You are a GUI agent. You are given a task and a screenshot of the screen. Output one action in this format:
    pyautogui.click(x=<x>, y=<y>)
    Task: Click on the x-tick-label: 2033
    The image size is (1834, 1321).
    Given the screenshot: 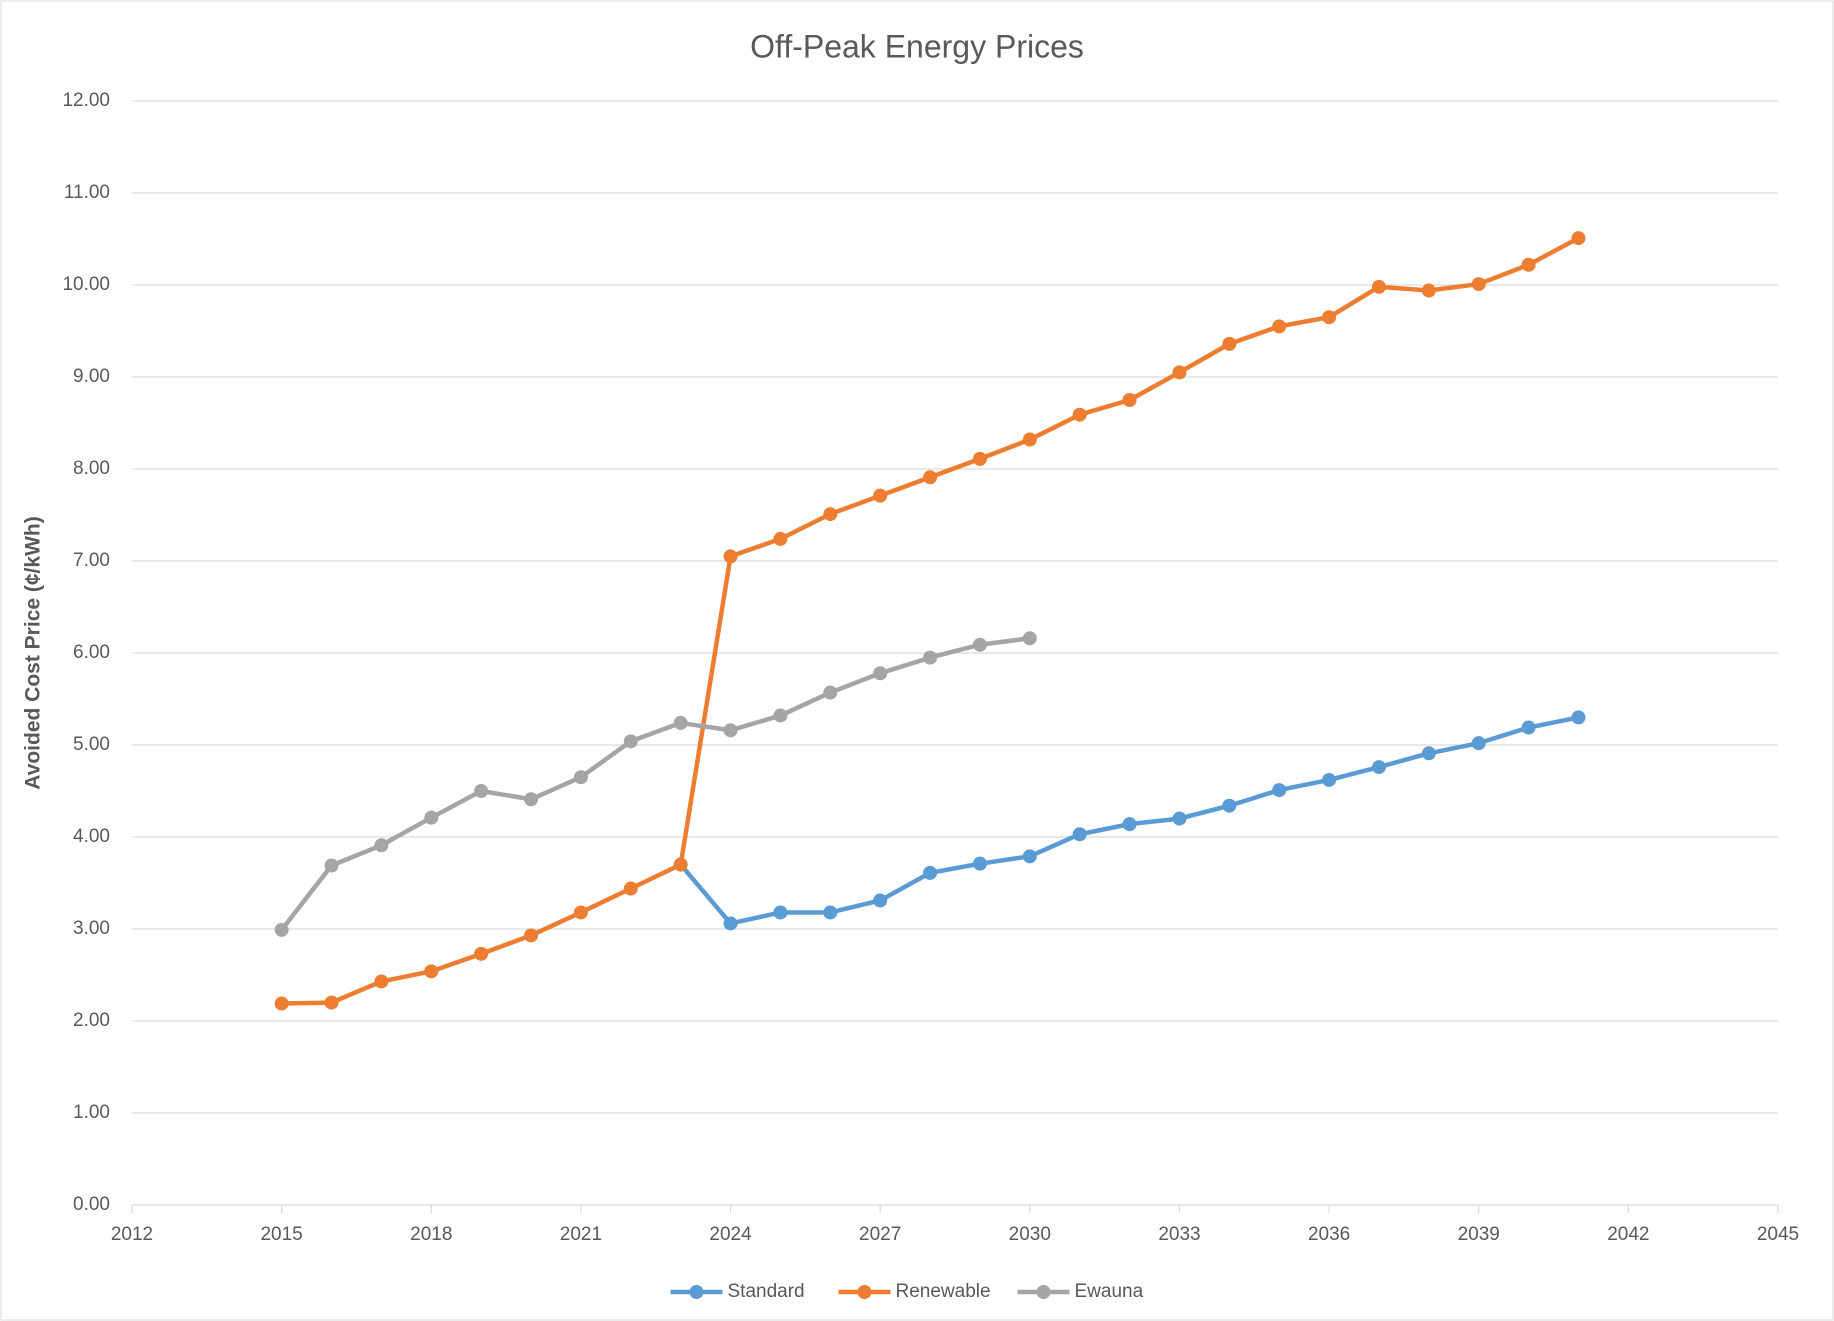 What is the action you would take?
    pyautogui.click(x=1179, y=1234)
    